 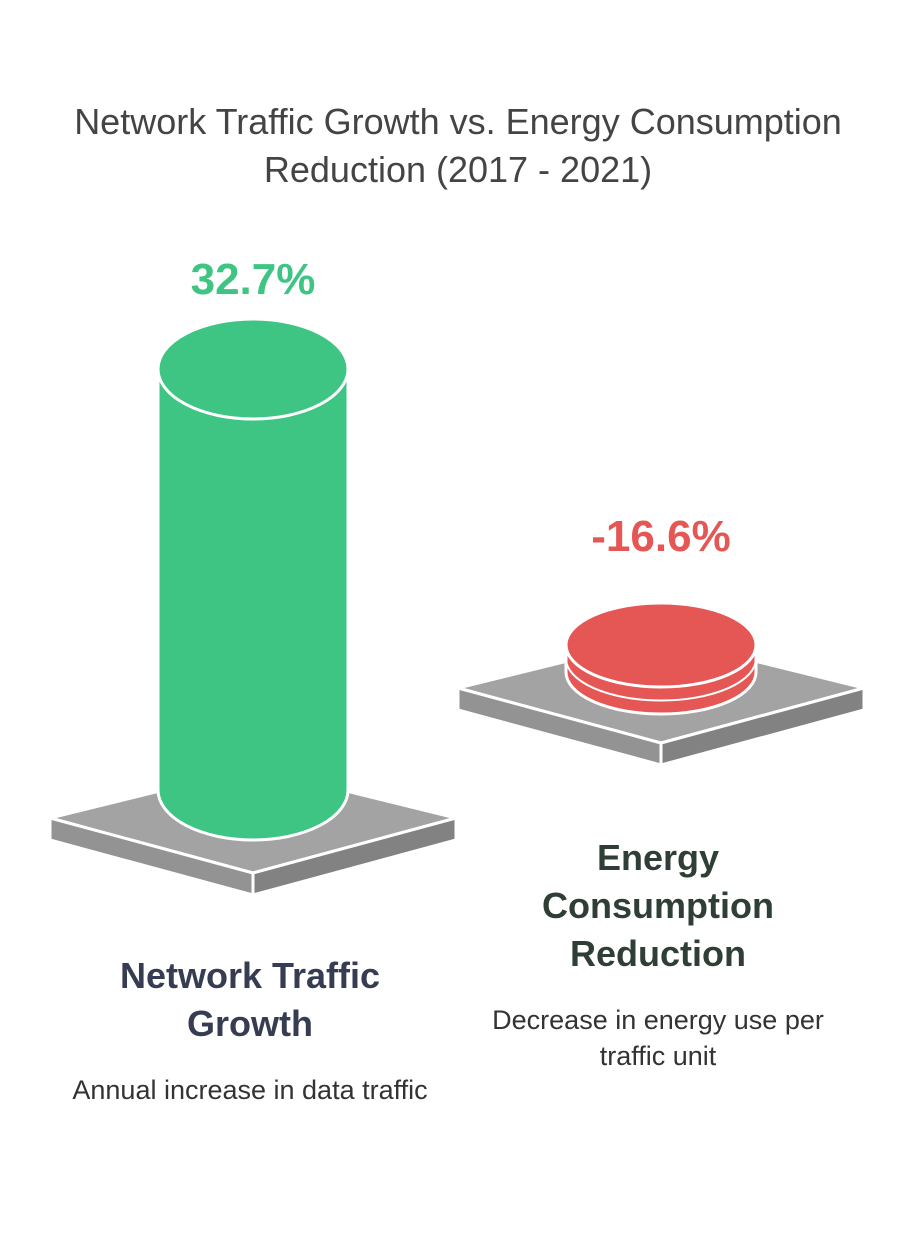 I want to click on bar-energy-consumption-reduction, so click(x=661, y=658).